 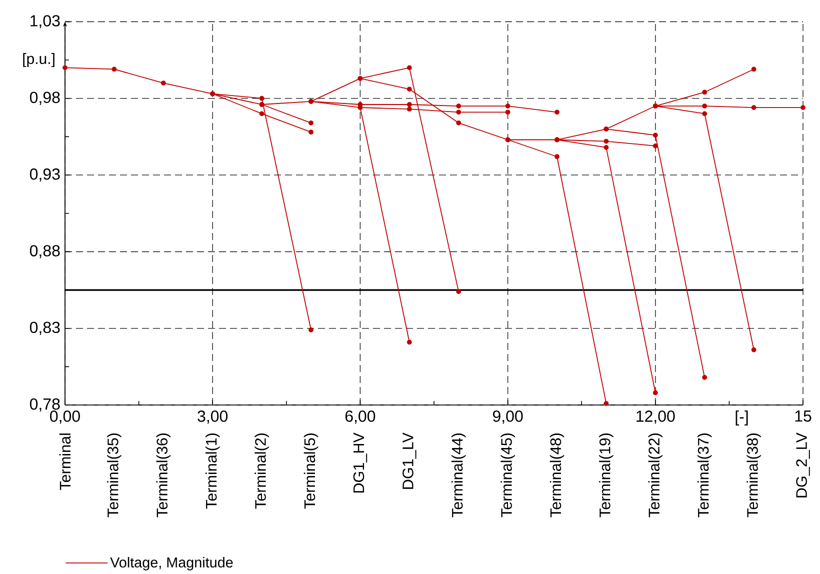 I want to click on x-tick-label: Terminal(37), so click(x=704, y=475).